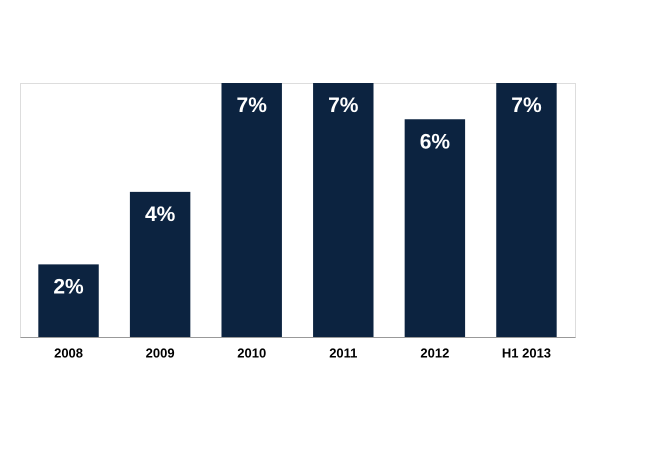 This screenshot has width=665, height=474. What do you see at coordinates (68, 286) in the screenshot?
I see `data-label: 2%` at bounding box center [68, 286].